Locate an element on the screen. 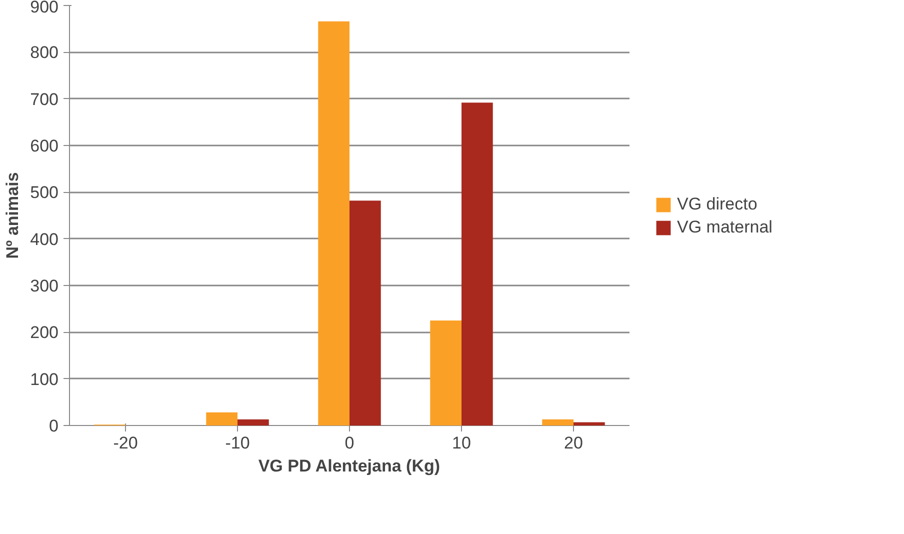 This screenshot has width=904, height=534. x-tick-label: 20 is located at coordinates (573, 443).